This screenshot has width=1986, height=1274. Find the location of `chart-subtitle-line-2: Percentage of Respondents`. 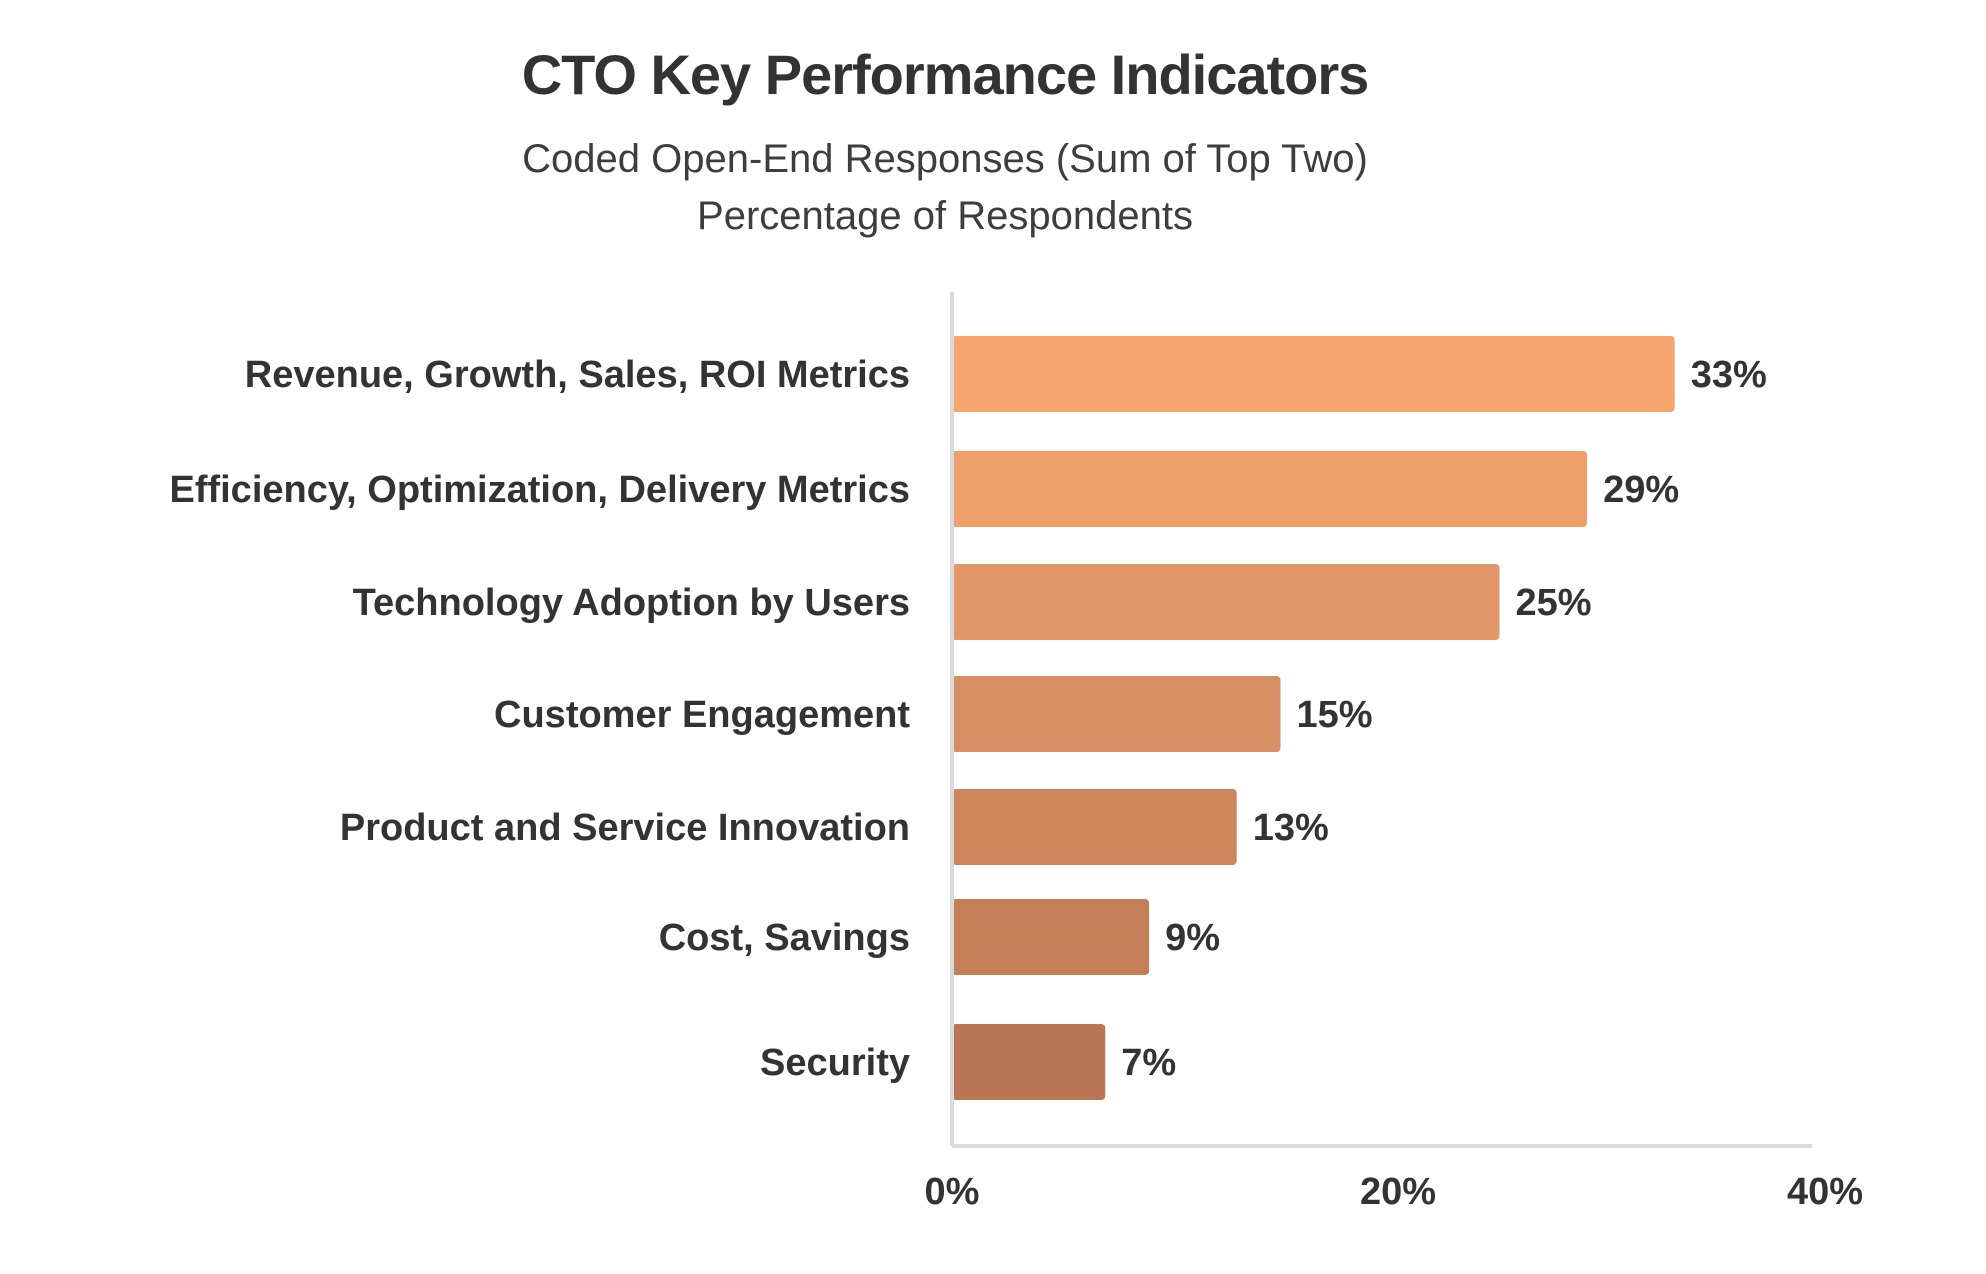

chart-subtitle-line-2: Percentage of Respondents is located at coordinates (945, 216).